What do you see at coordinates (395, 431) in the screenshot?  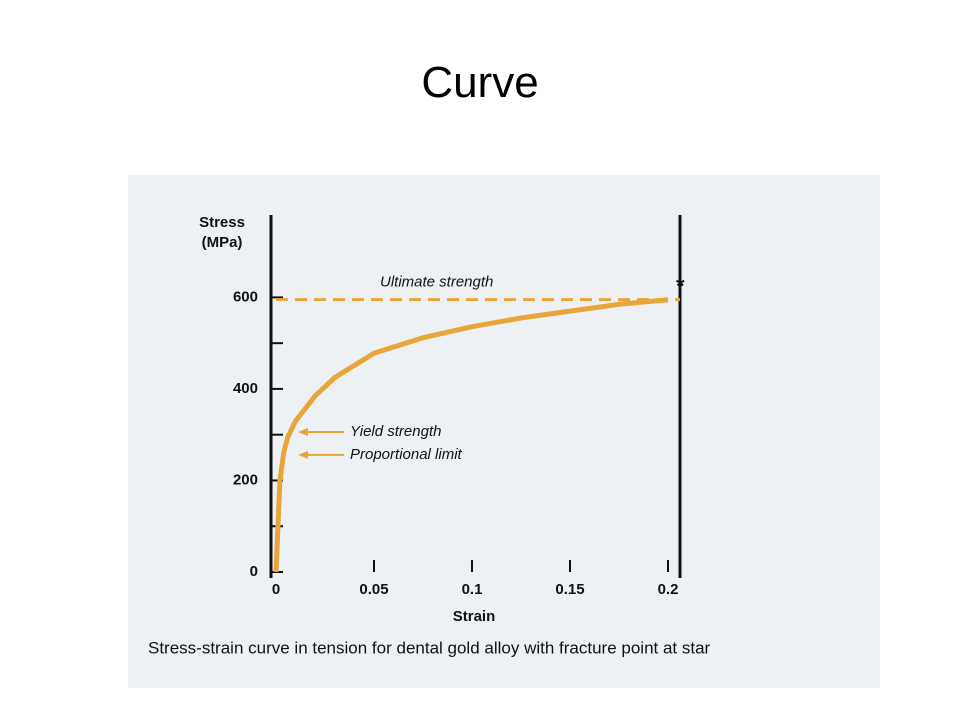 I see `annotation-label: Yield strength` at bounding box center [395, 431].